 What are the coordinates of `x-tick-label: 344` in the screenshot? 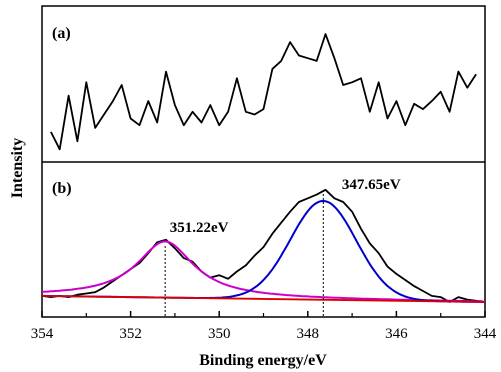 It's located at (485, 334).